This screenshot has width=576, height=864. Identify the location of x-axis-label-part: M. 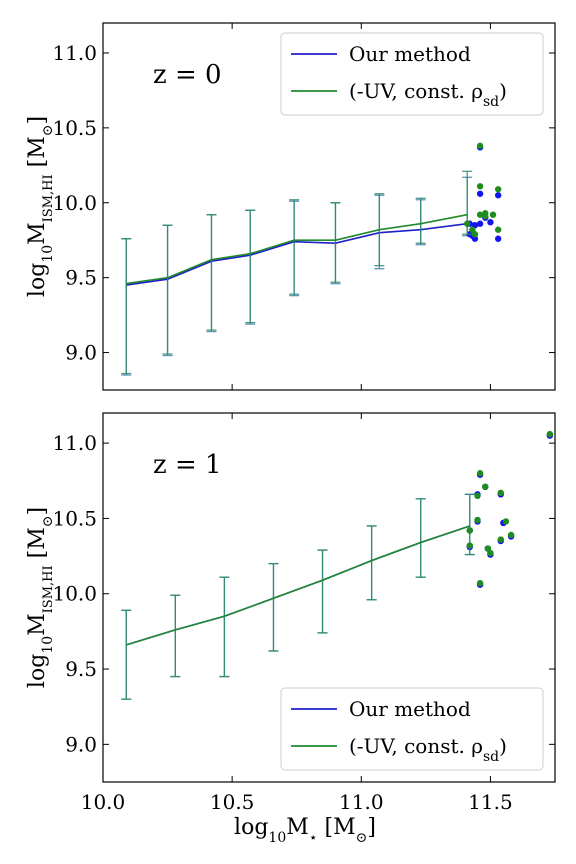
(297, 827).